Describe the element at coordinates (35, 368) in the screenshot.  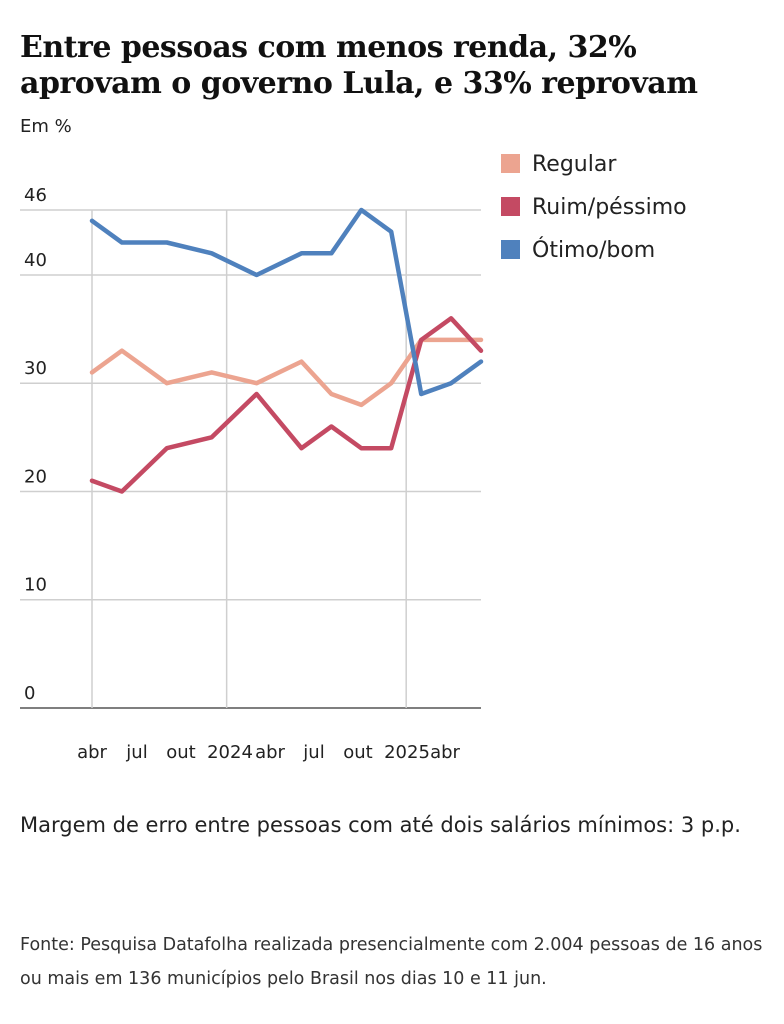
I see `y-tick-label: 30` at that location.